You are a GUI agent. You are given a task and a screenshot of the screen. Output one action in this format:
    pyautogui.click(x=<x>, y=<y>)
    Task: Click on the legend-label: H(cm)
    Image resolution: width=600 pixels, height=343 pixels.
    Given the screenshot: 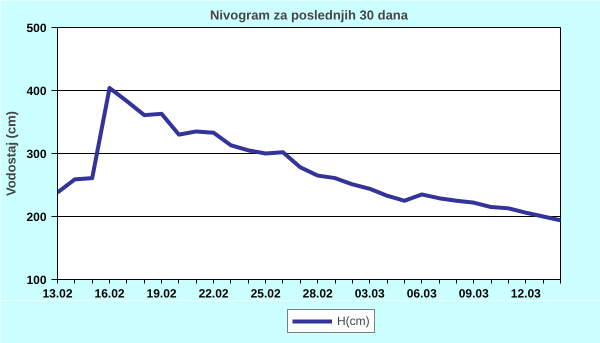 What is the action you would take?
    pyautogui.click(x=353, y=321)
    